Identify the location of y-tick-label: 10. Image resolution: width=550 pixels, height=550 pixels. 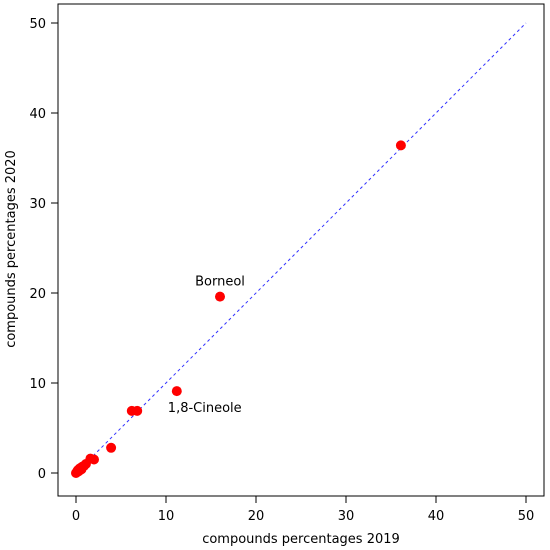
(37, 384).